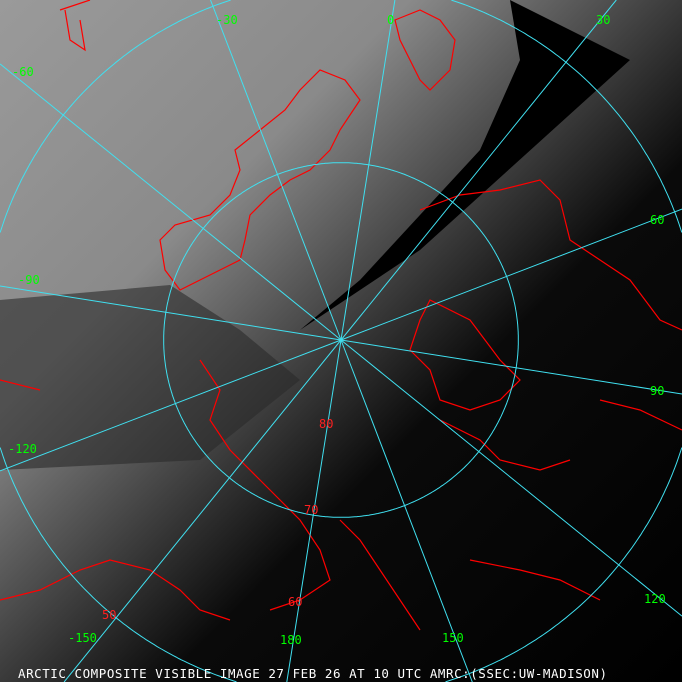 The height and width of the screenshot is (682, 682). What do you see at coordinates (291, 640) in the screenshot?
I see `longitude-label: 180` at bounding box center [291, 640].